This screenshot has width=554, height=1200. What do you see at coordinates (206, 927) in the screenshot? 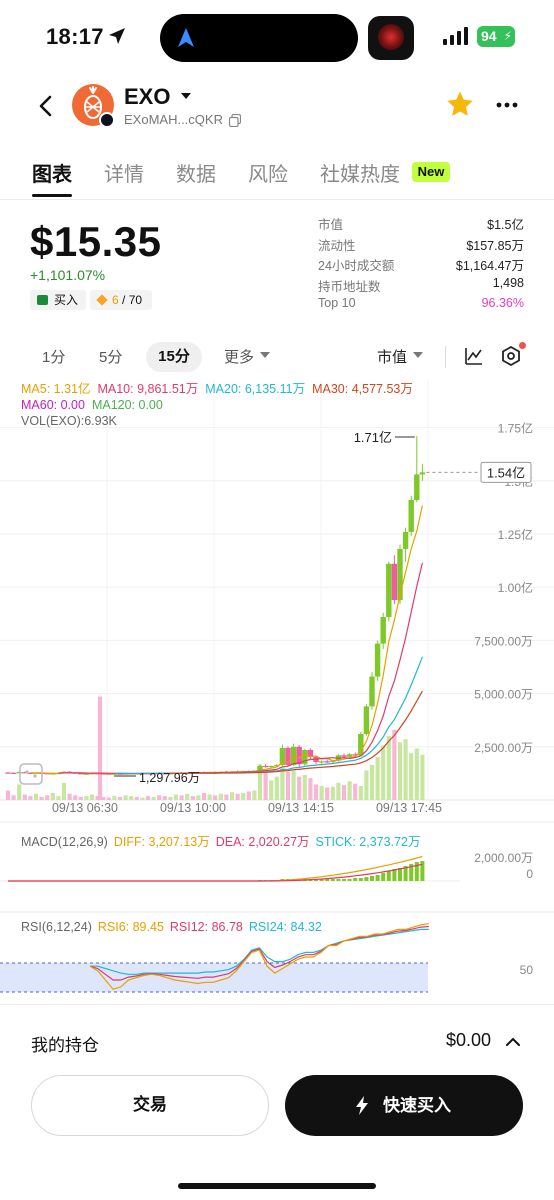
I see `rsi12-value: RSI12: 86.78` at bounding box center [206, 927].